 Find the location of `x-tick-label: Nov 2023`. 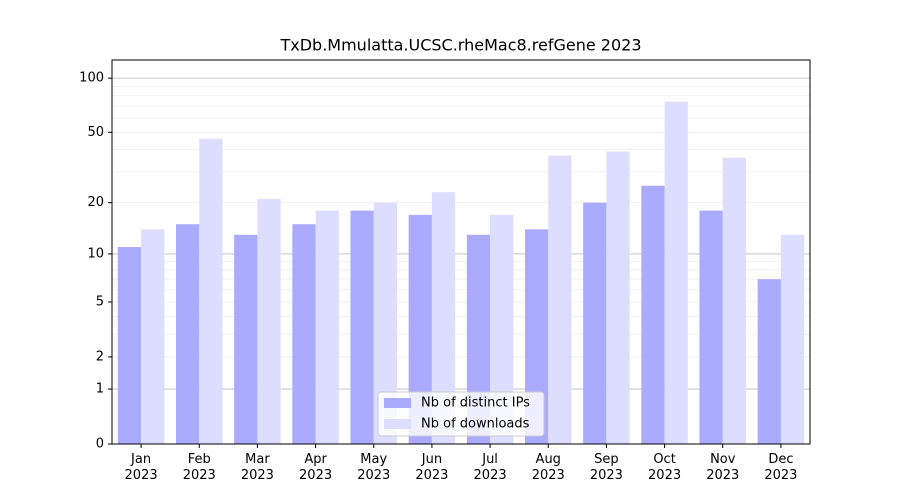

x-tick-label: Nov 2023 is located at coordinates (723, 467).